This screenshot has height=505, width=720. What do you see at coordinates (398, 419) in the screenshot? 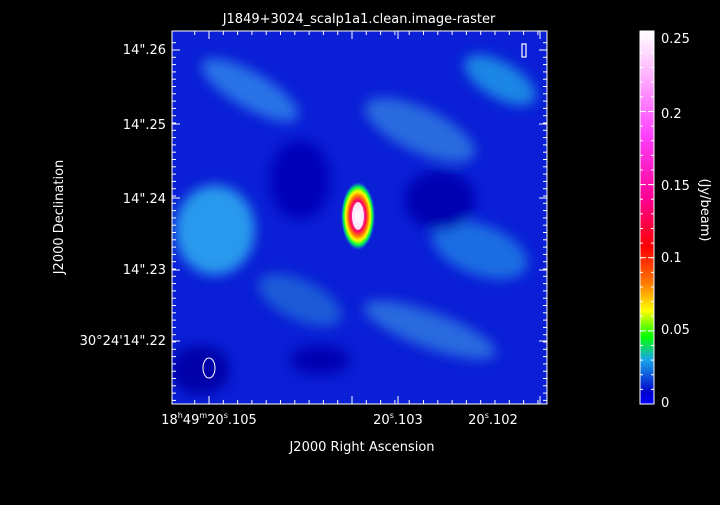
I see `x-tick-label: 20s.103` at bounding box center [398, 419].